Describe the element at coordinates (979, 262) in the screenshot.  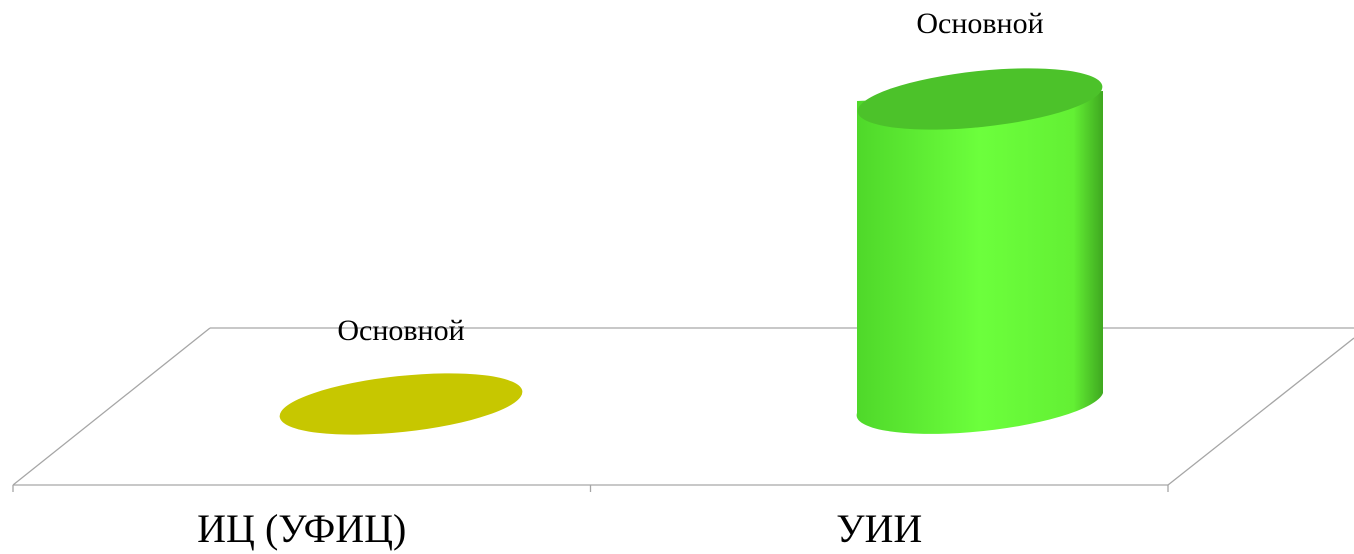
I see `bar-body` at that location.